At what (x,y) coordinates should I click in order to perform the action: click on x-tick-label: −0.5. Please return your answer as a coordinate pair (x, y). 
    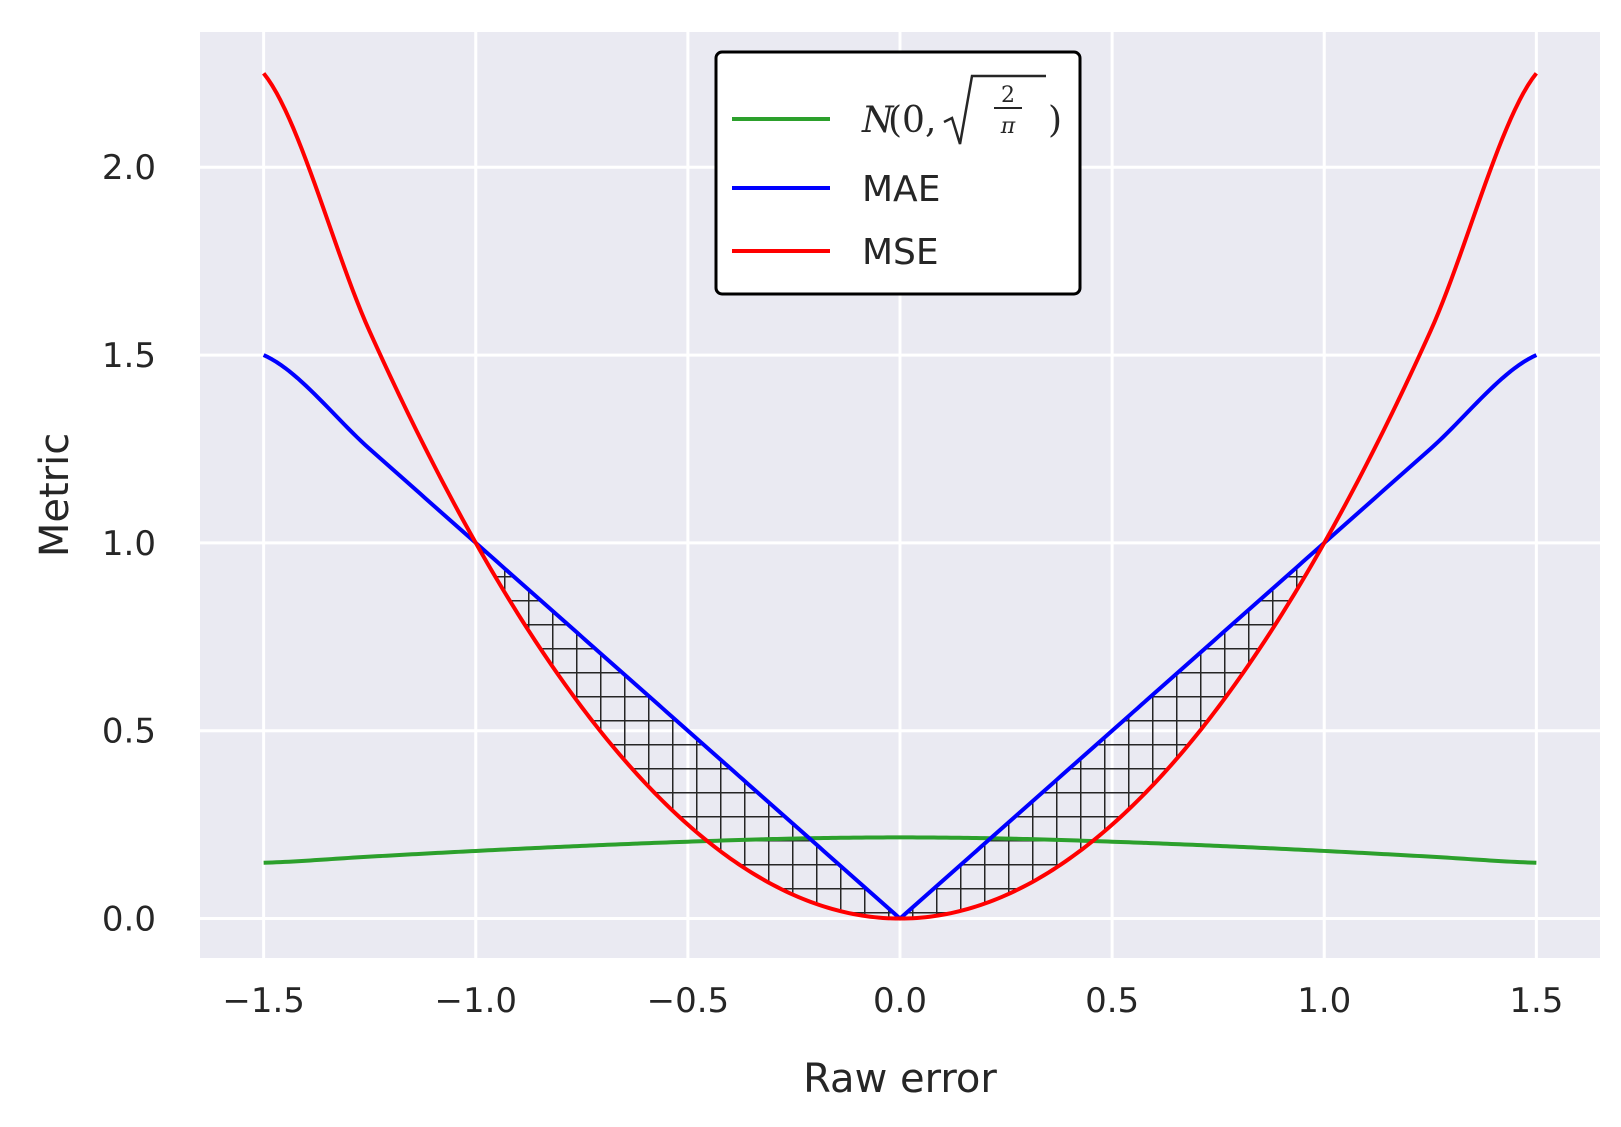
    Looking at the image, I should click on (688, 1001).